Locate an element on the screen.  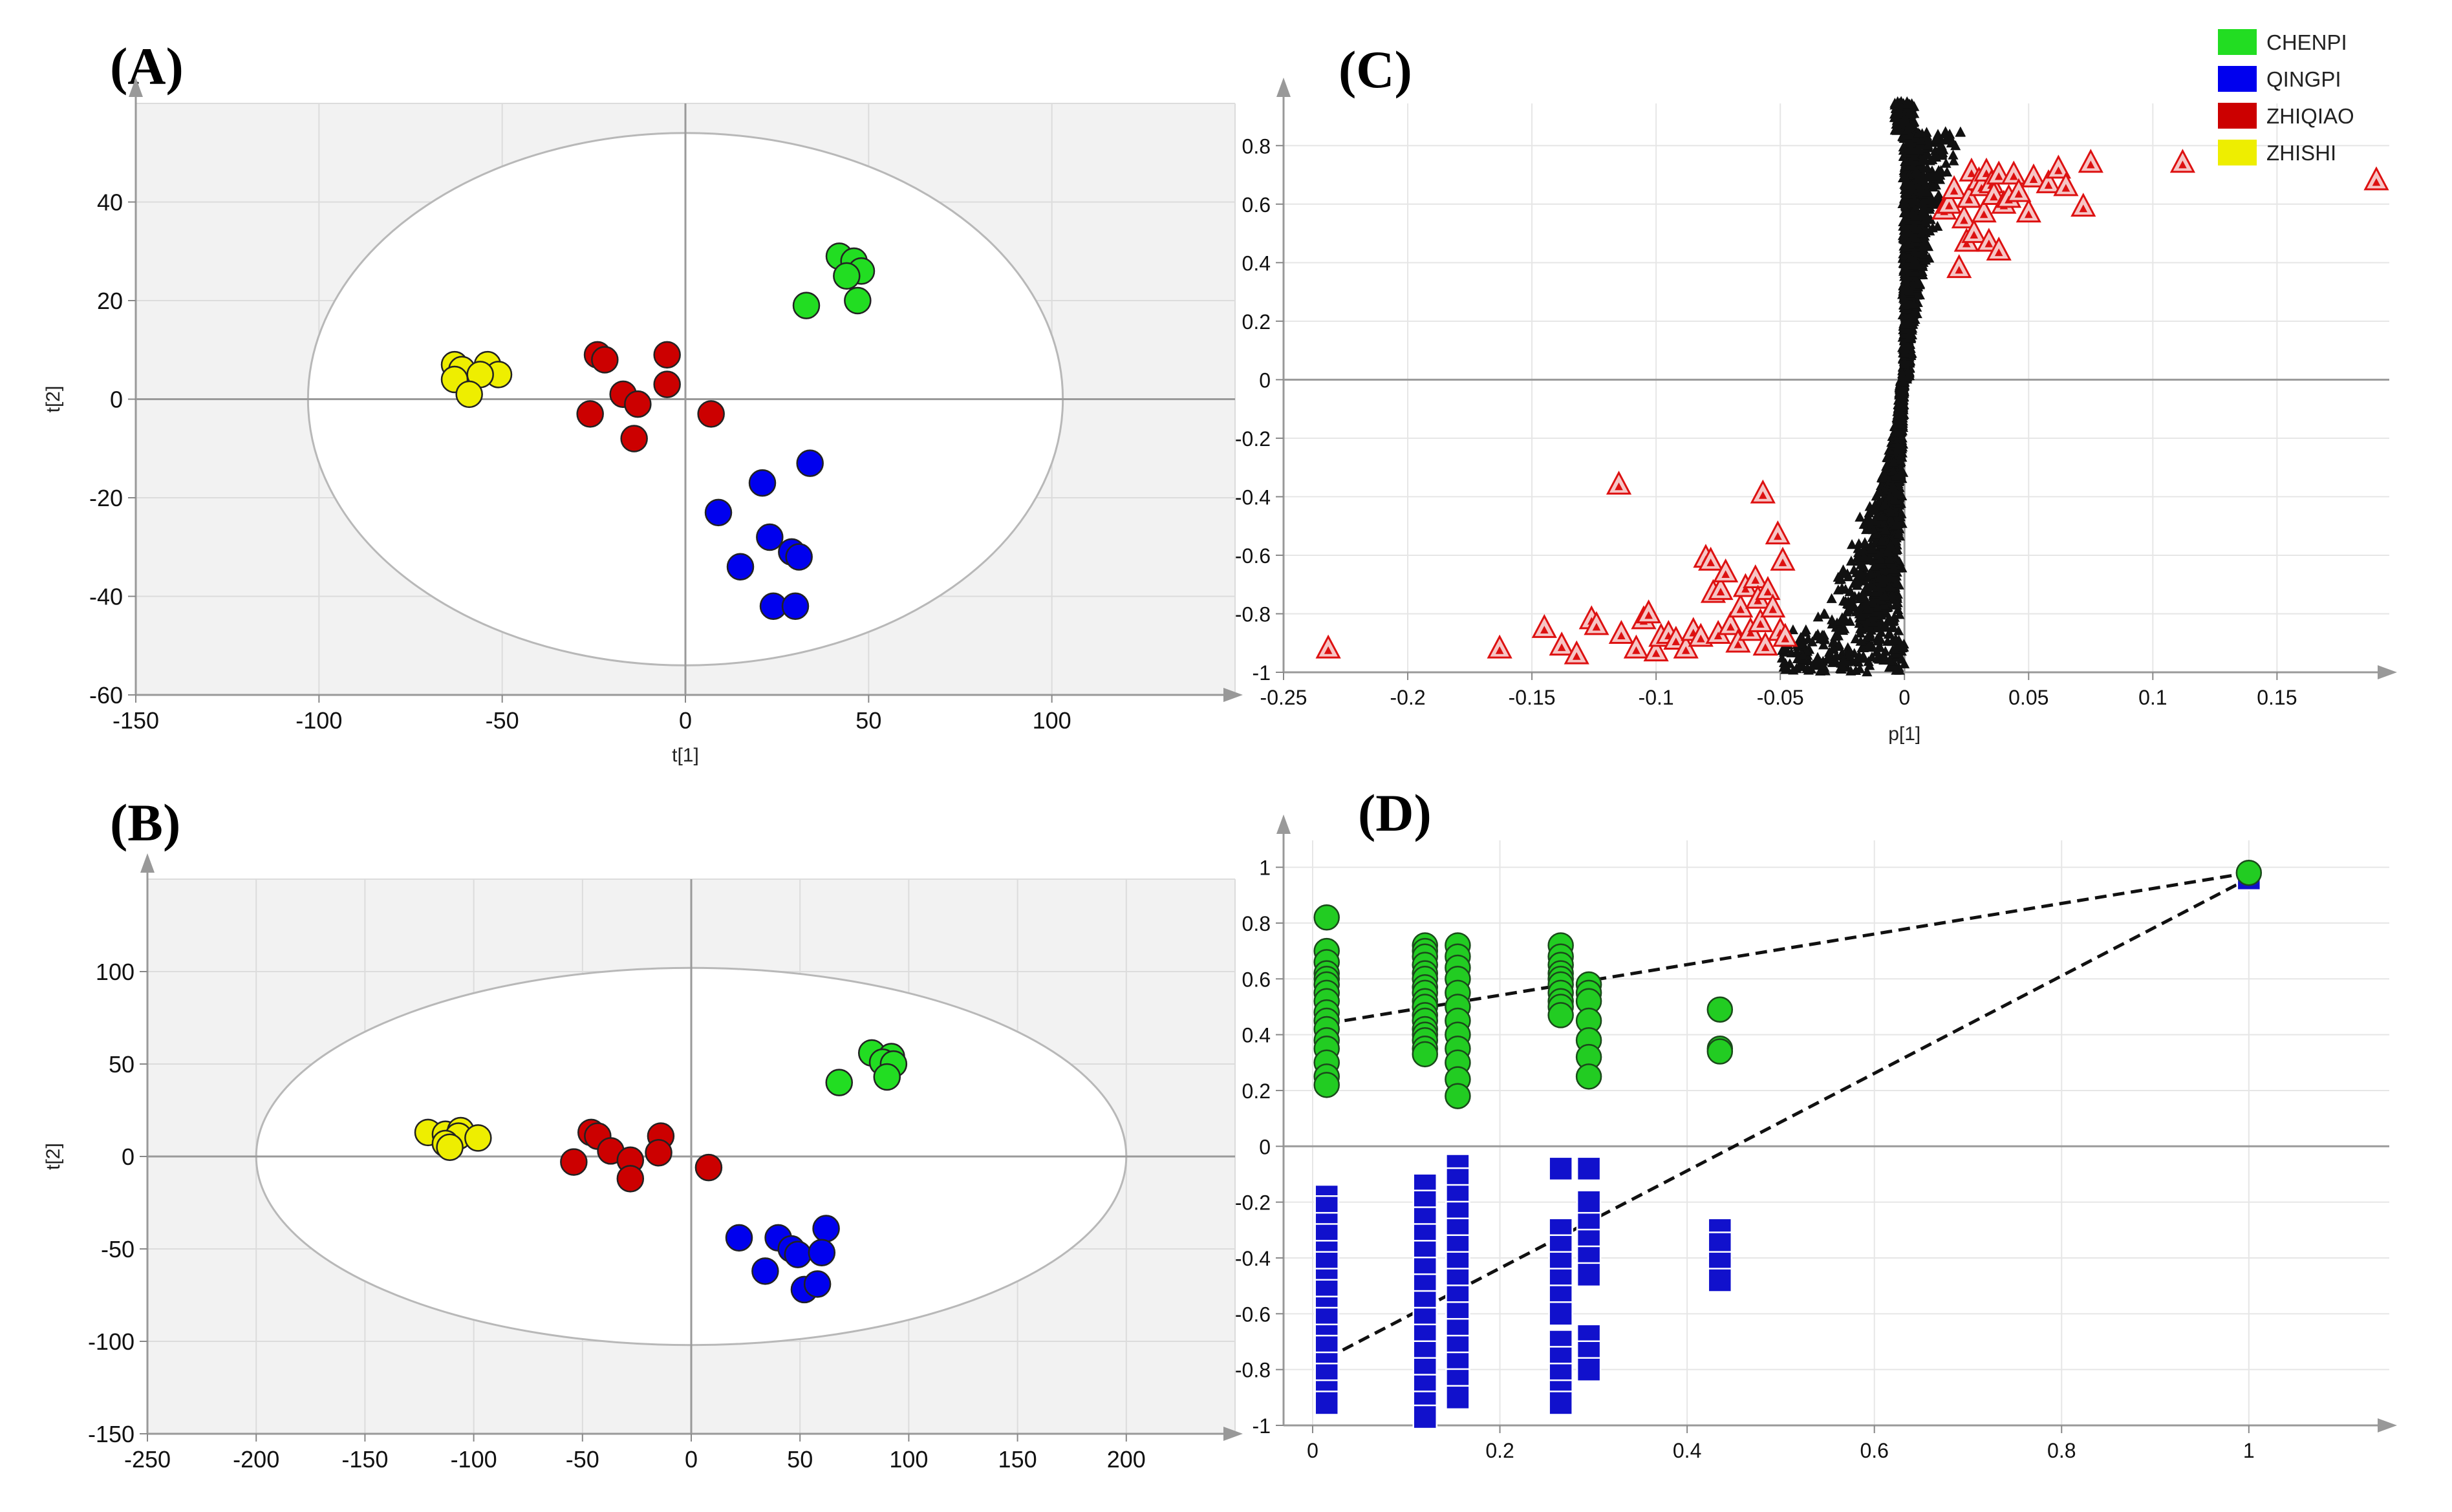
series-r2 is located at coordinates (1788, 984).